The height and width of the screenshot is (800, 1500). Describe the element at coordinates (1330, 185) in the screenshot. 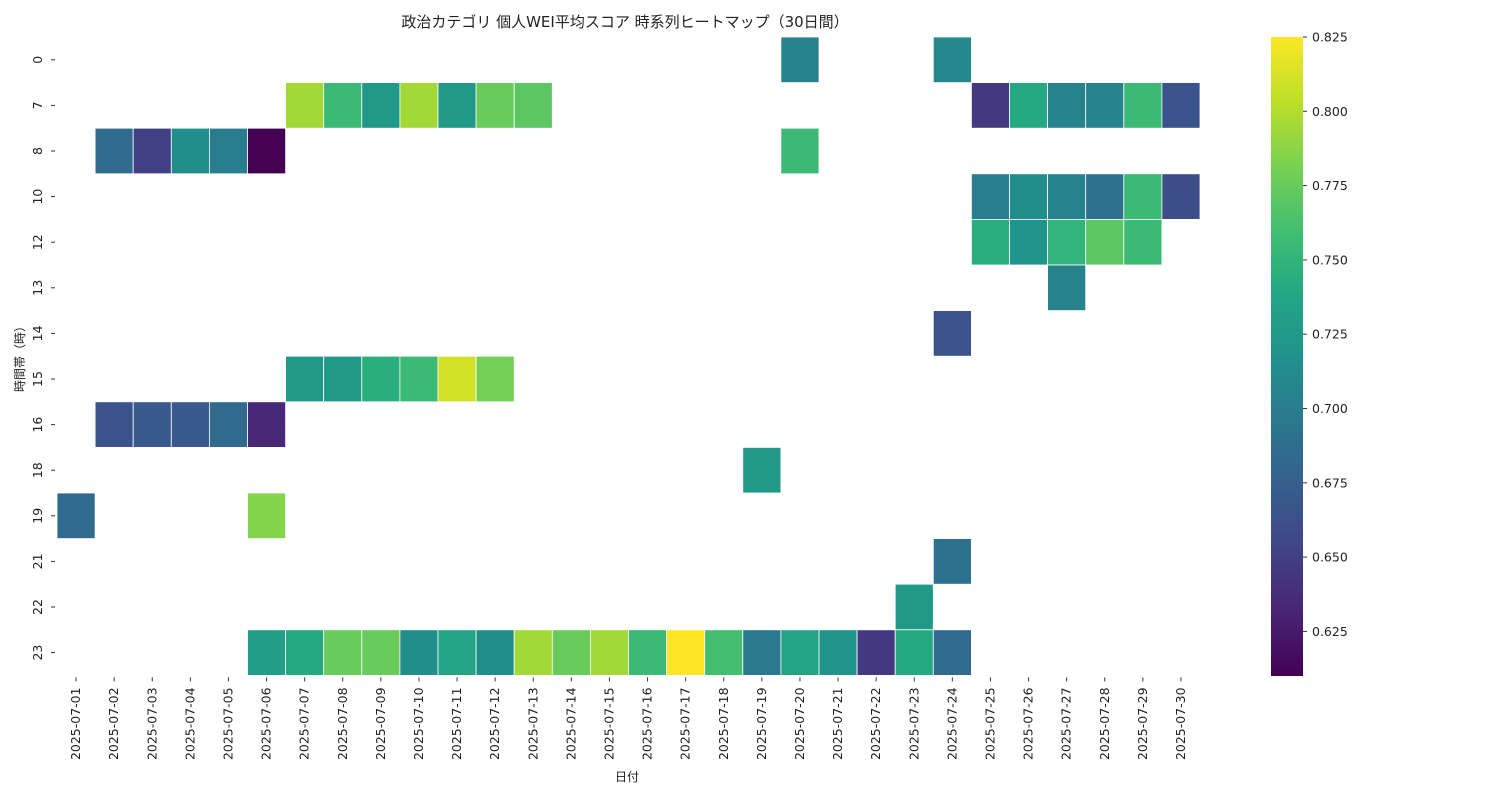

I see `colorbar-tick-label: 0.775` at that location.